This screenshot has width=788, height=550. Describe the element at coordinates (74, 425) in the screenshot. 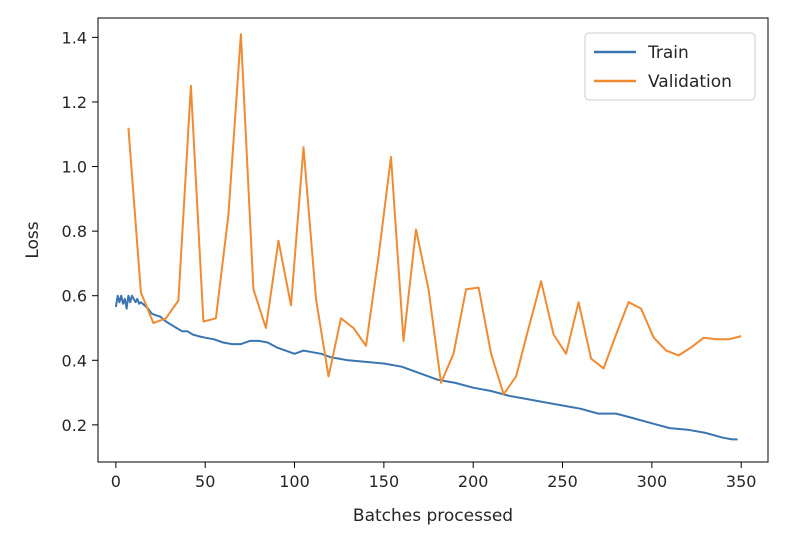

I see `y-tick-label: 0.2` at that location.